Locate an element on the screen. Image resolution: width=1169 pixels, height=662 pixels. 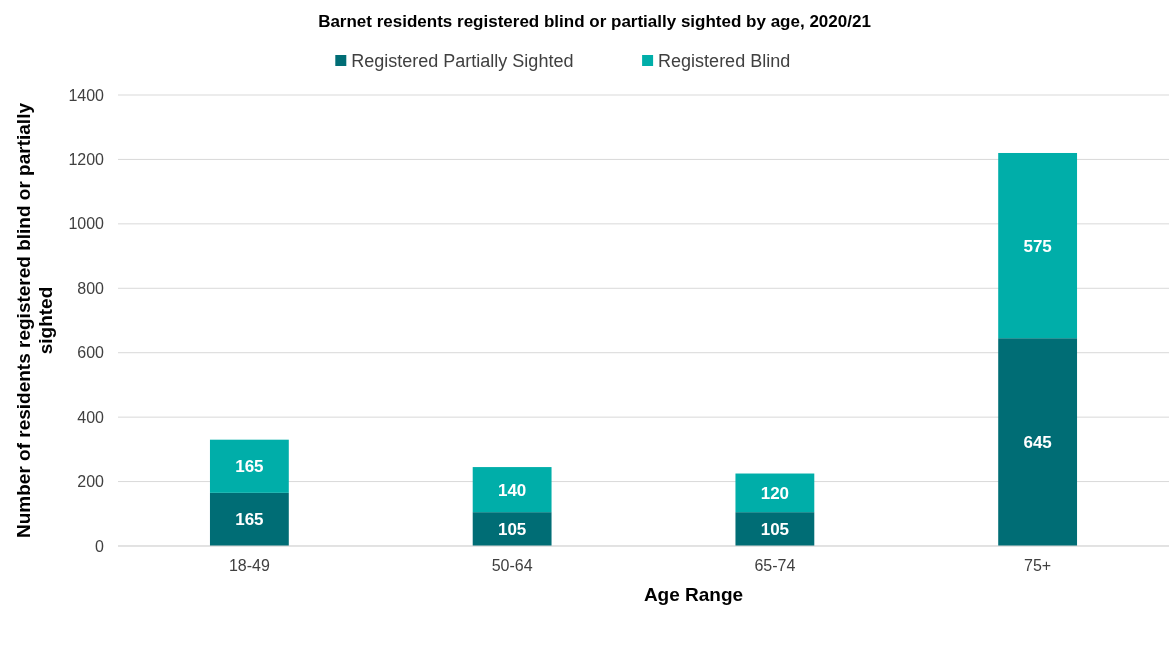
data-label: 120 is located at coordinates (775, 493).